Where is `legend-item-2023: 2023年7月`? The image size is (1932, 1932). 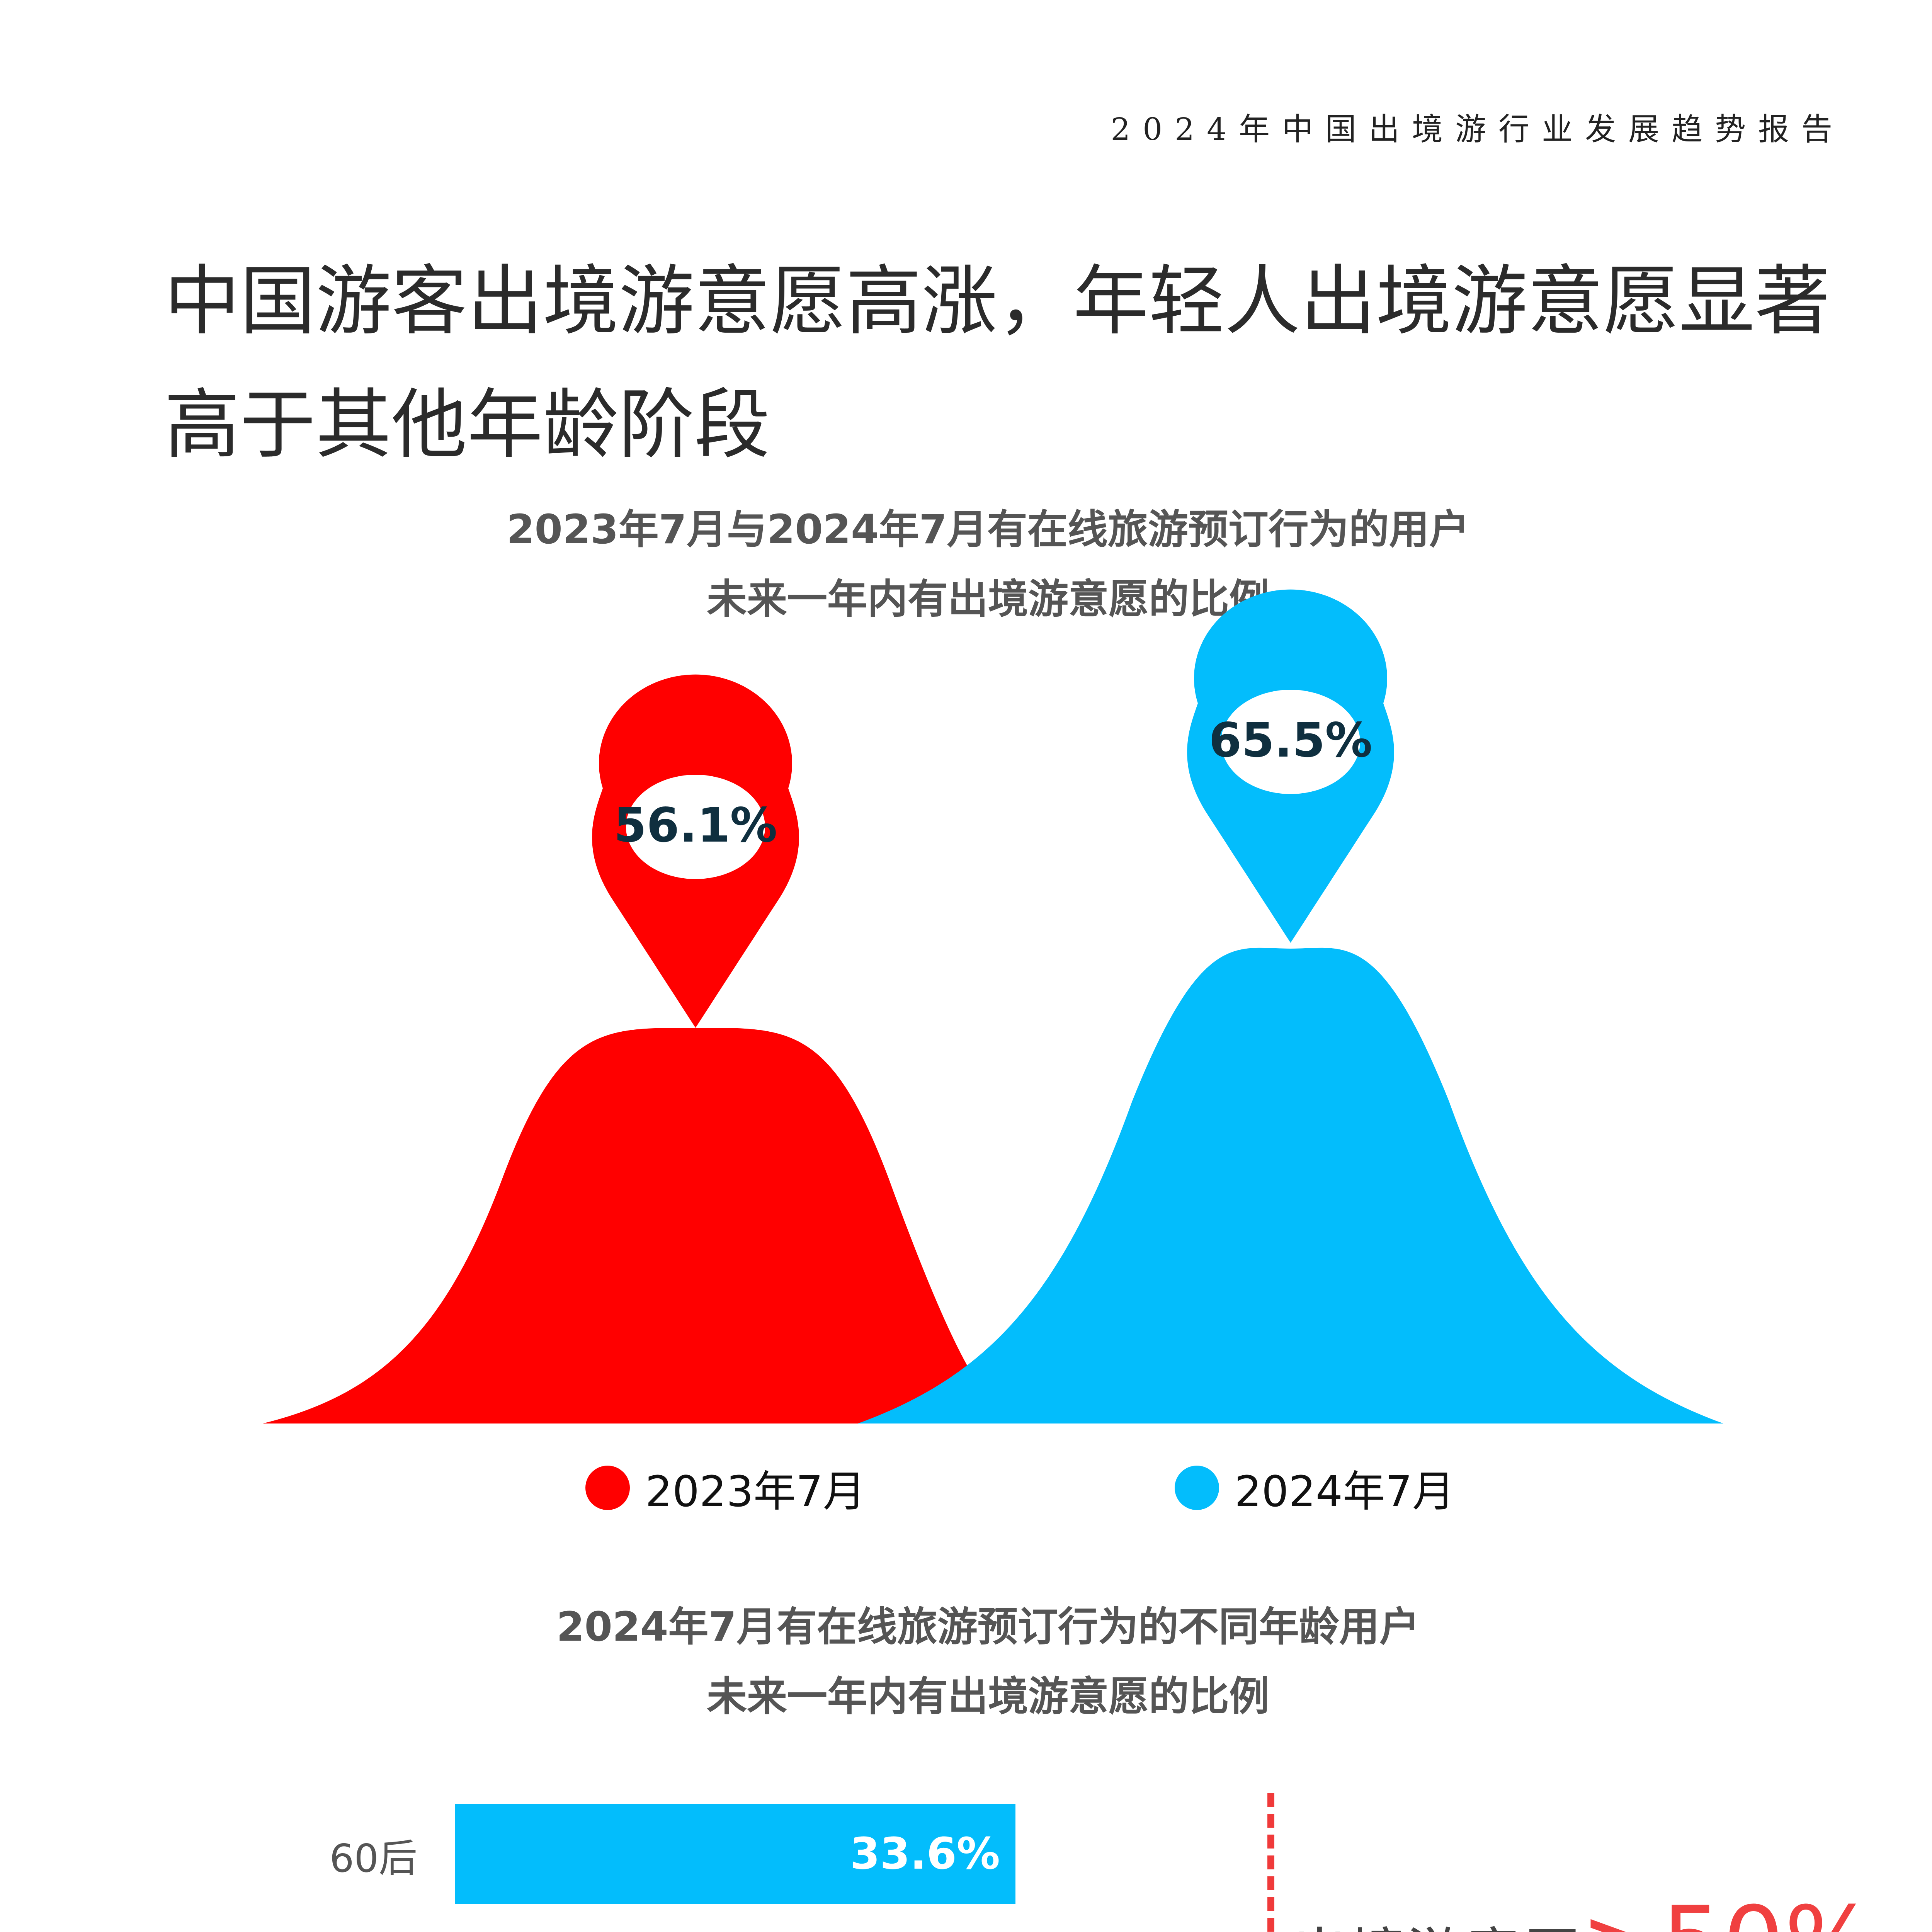 legend-item-2023: 2023年7月 is located at coordinates (726, 1488).